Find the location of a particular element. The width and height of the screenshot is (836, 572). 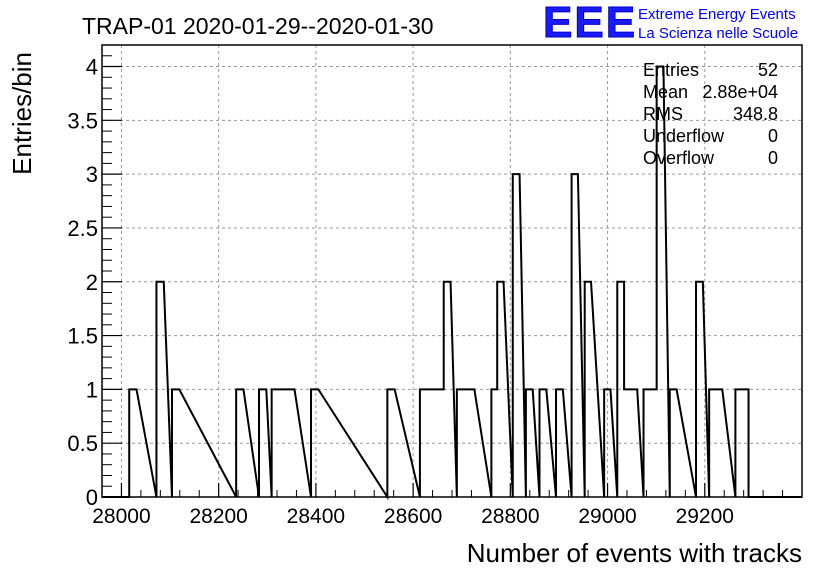

y-tick-label: 0 is located at coordinates (92, 497).